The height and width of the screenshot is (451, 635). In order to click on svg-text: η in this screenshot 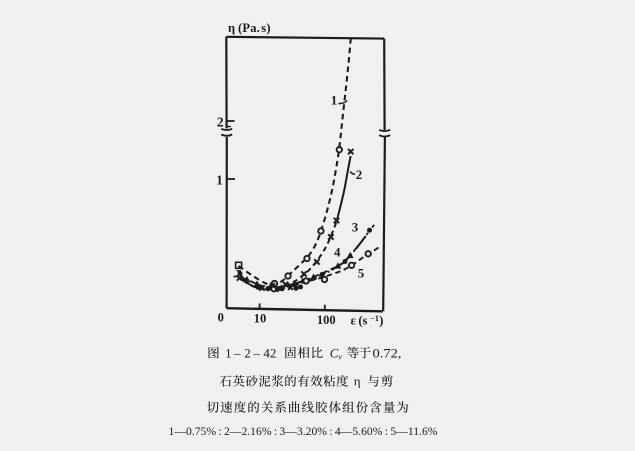, I will do `click(357, 381)`.